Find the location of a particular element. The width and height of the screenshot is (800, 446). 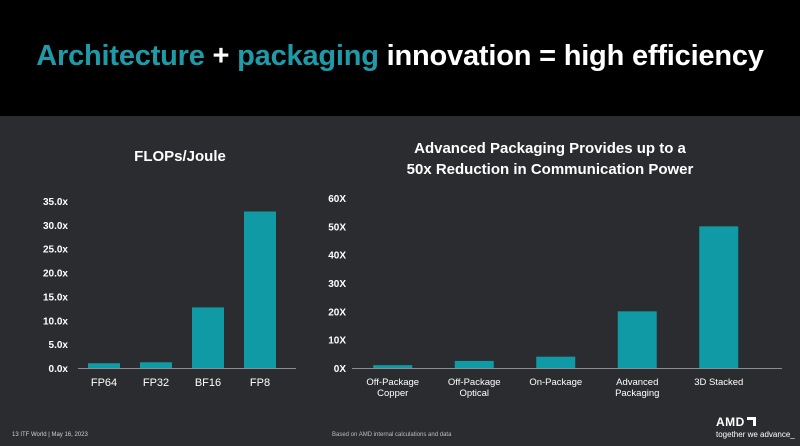

chart2-ytick-label: 20X is located at coordinates (337, 312).